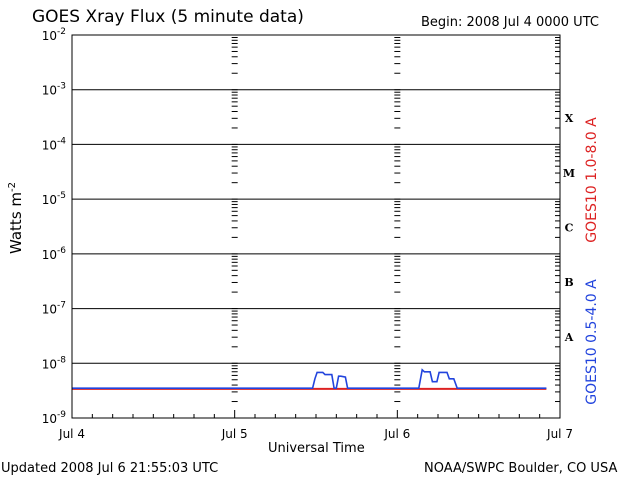 The width and height of the screenshot is (640, 480). What do you see at coordinates (54, 35) in the screenshot?
I see `y-tick-label: 10⁻²` at bounding box center [54, 35].